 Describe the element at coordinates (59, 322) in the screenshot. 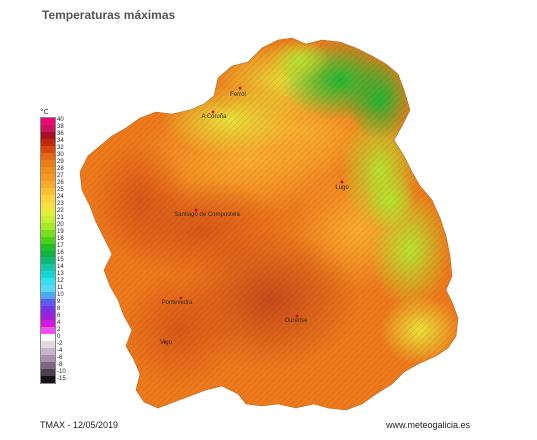

I see `legend-tick-label: 4` at that location.